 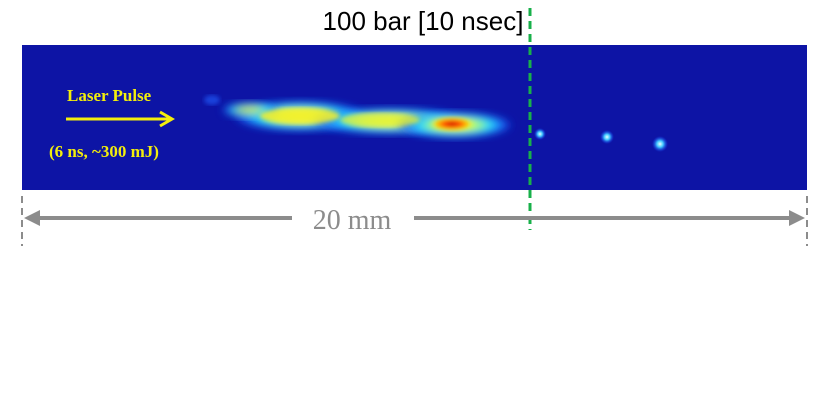 I want to click on laser-pulse-params: (6 ns, ~300 mJ), so click(x=104, y=151).